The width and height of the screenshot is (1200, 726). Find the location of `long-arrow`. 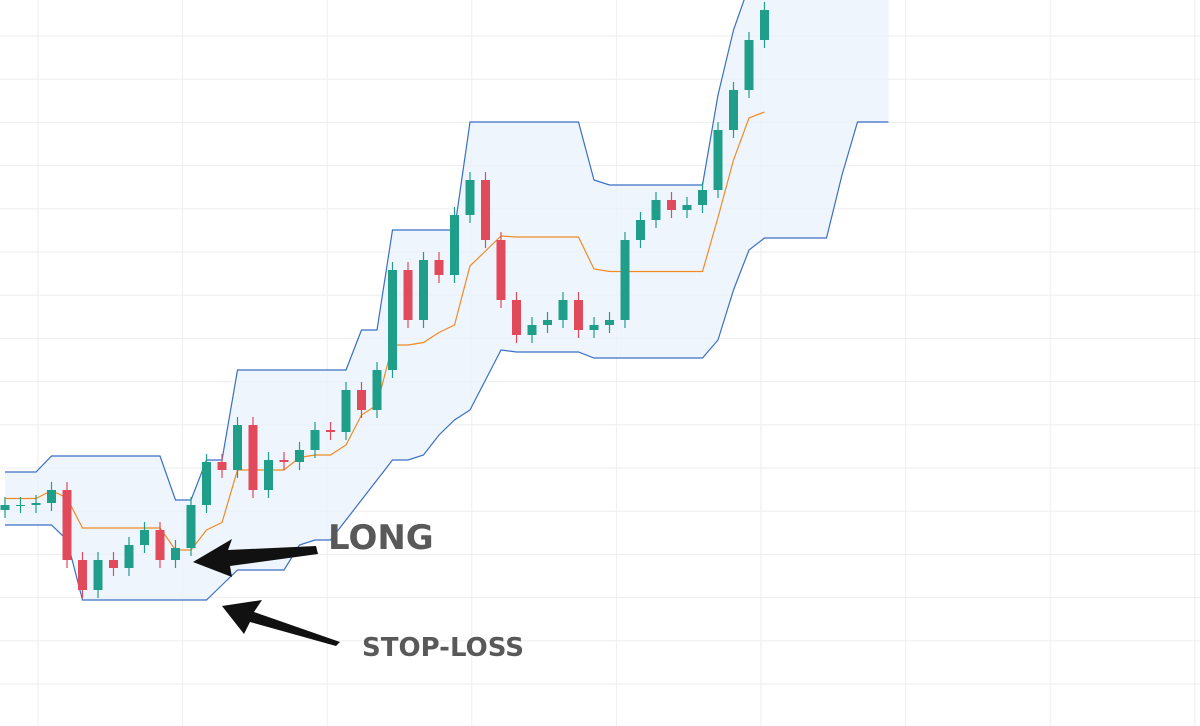

long-arrow is located at coordinates (255, 558).